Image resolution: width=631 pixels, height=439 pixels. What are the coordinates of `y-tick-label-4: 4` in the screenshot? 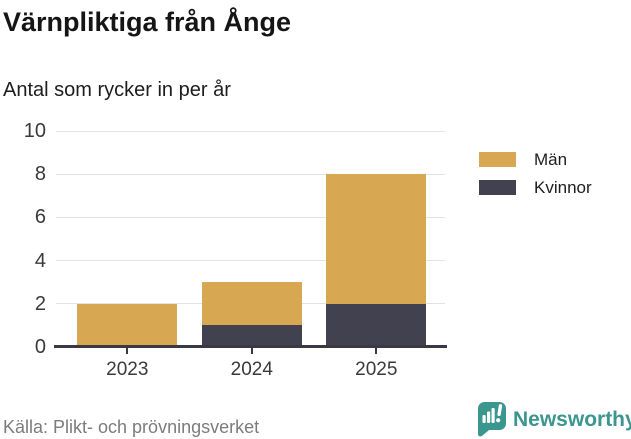 It's located at (40, 260).